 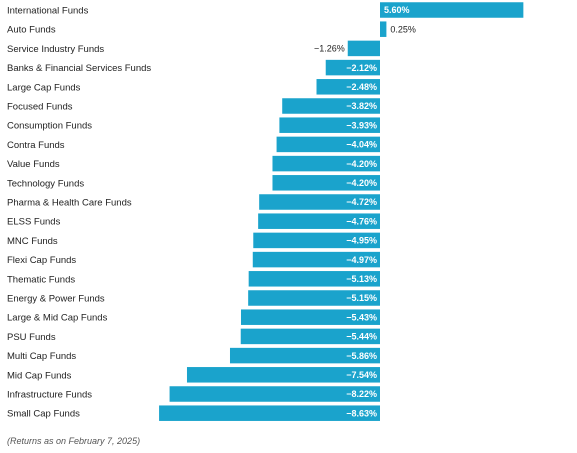 I want to click on category-label: Thematic Funds, so click(x=41, y=279).